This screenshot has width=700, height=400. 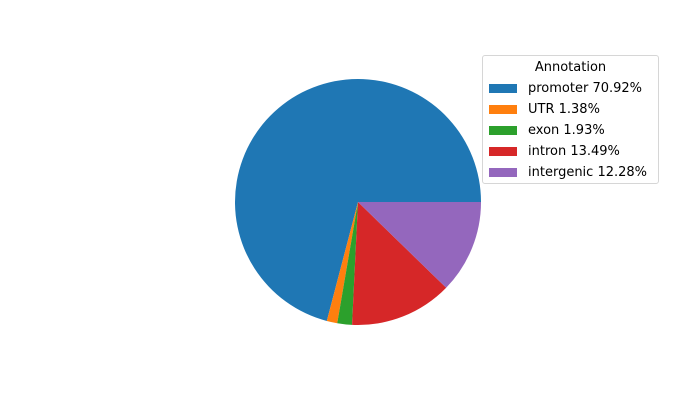 I want to click on legend-item-utr: UTR 1.38%, so click(x=544, y=109).